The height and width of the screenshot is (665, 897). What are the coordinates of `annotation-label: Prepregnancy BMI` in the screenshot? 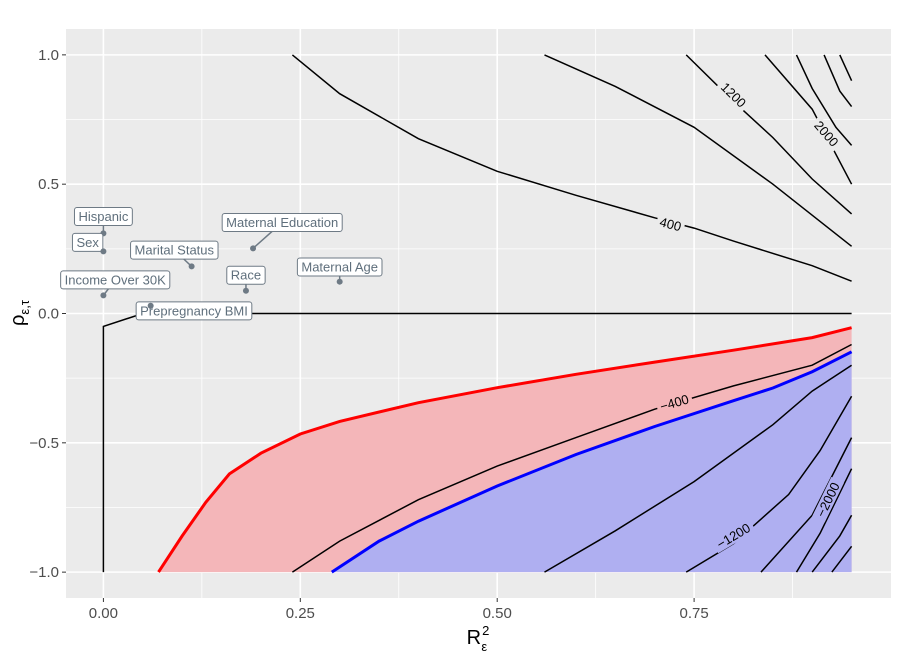 It's located at (194, 310).